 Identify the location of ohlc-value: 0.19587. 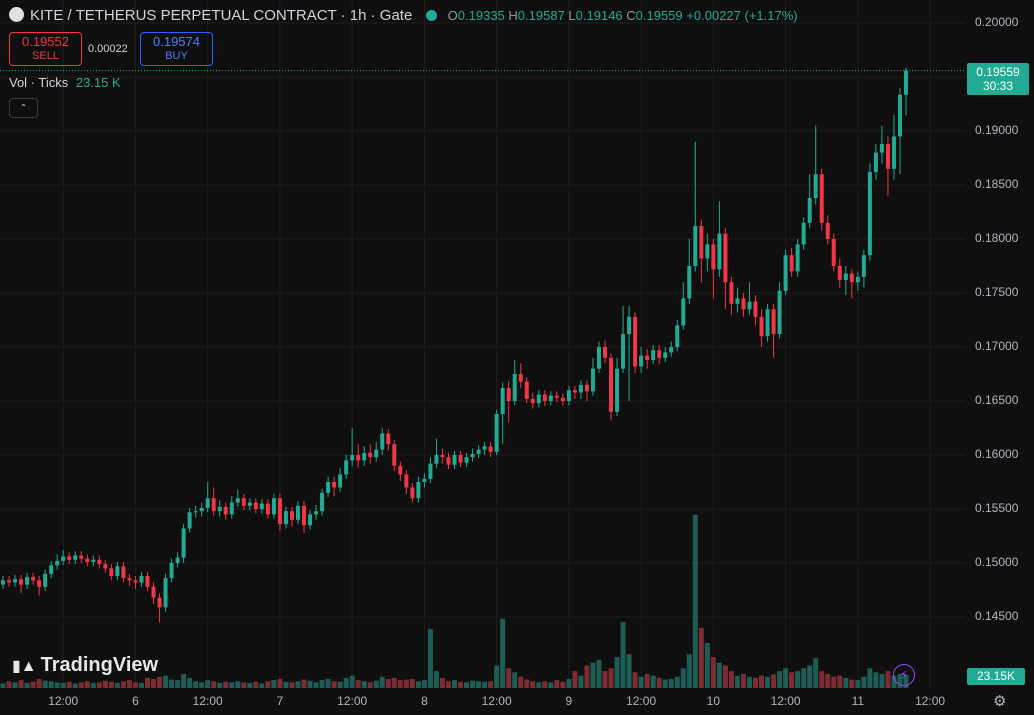
(541, 15).